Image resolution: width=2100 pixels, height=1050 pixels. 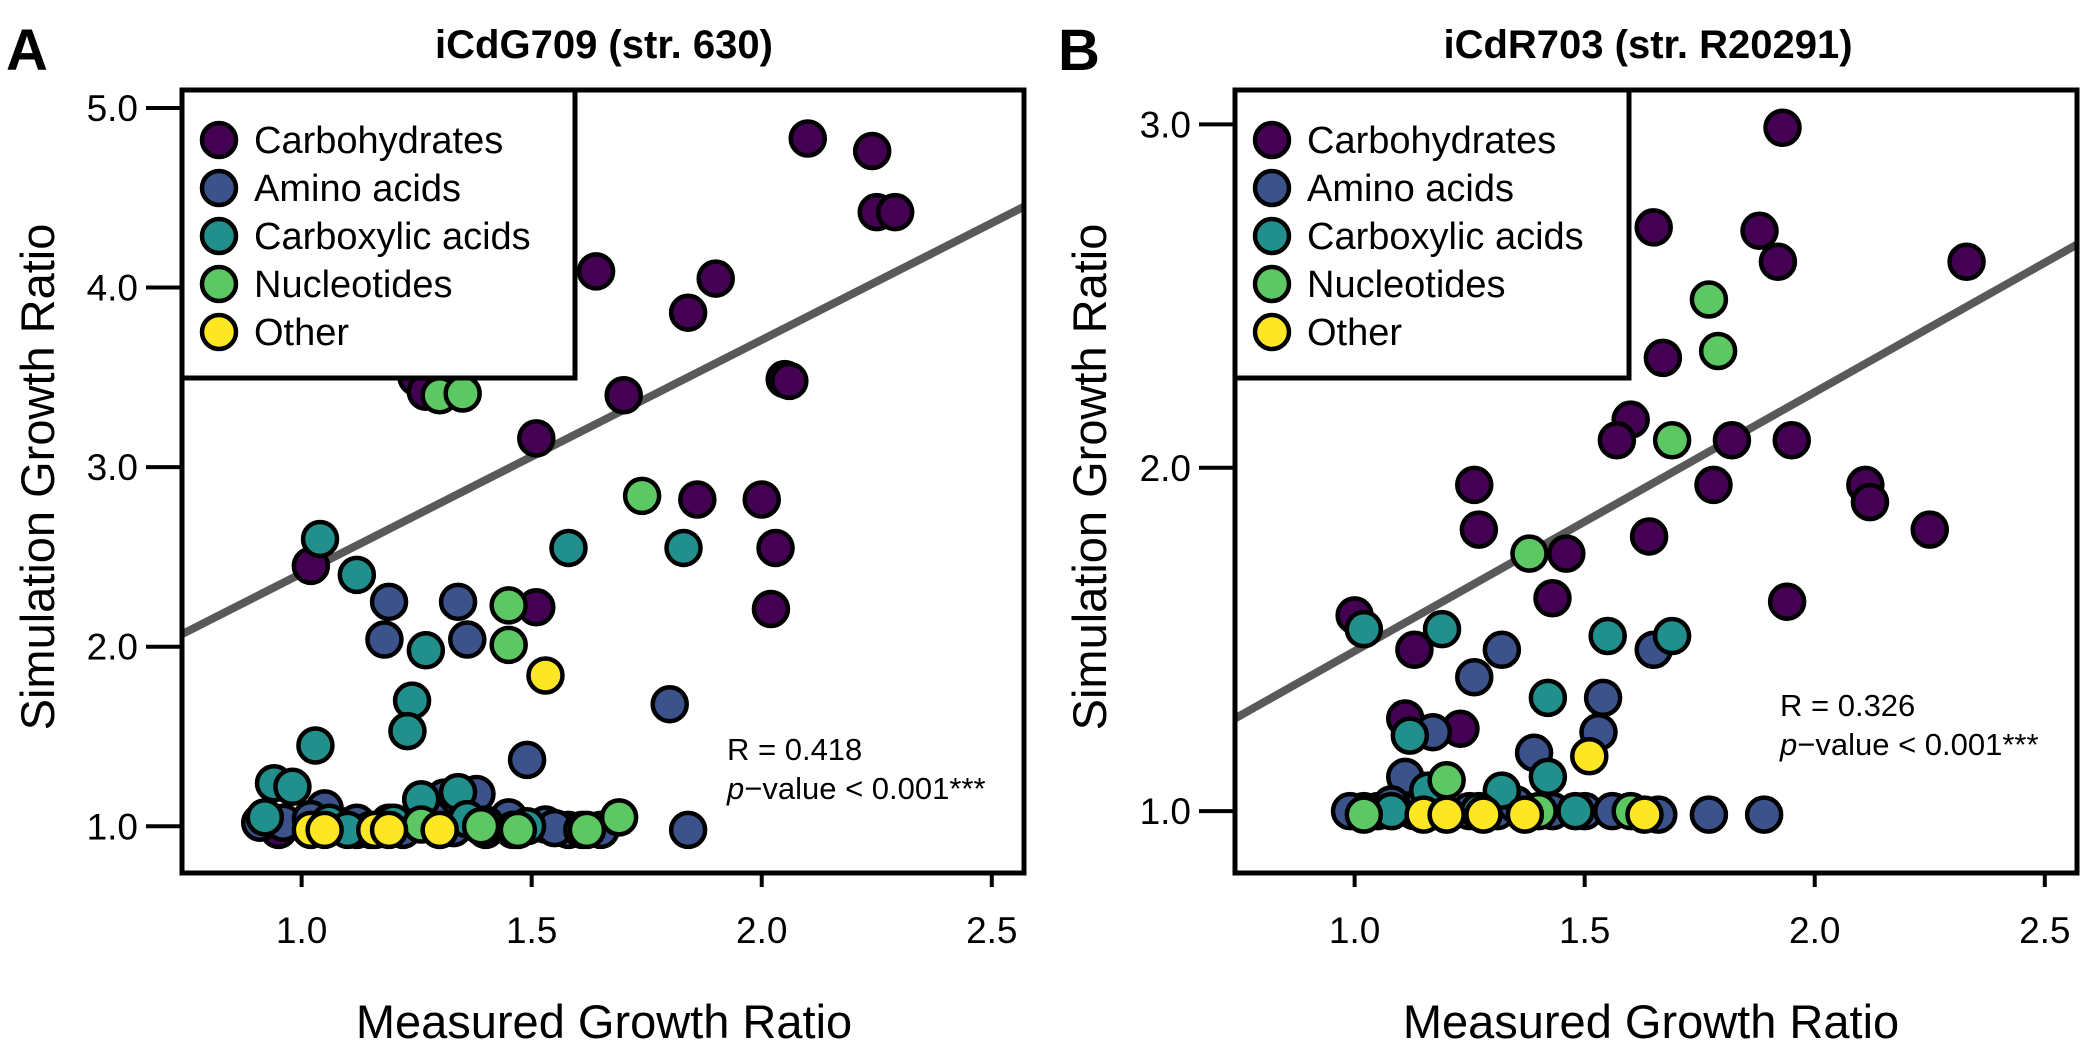 What do you see at coordinates (1651, 1021) in the screenshot?
I see `panel-b-x-axis-label: Measured Growth Ratio` at bounding box center [1651, 1021].